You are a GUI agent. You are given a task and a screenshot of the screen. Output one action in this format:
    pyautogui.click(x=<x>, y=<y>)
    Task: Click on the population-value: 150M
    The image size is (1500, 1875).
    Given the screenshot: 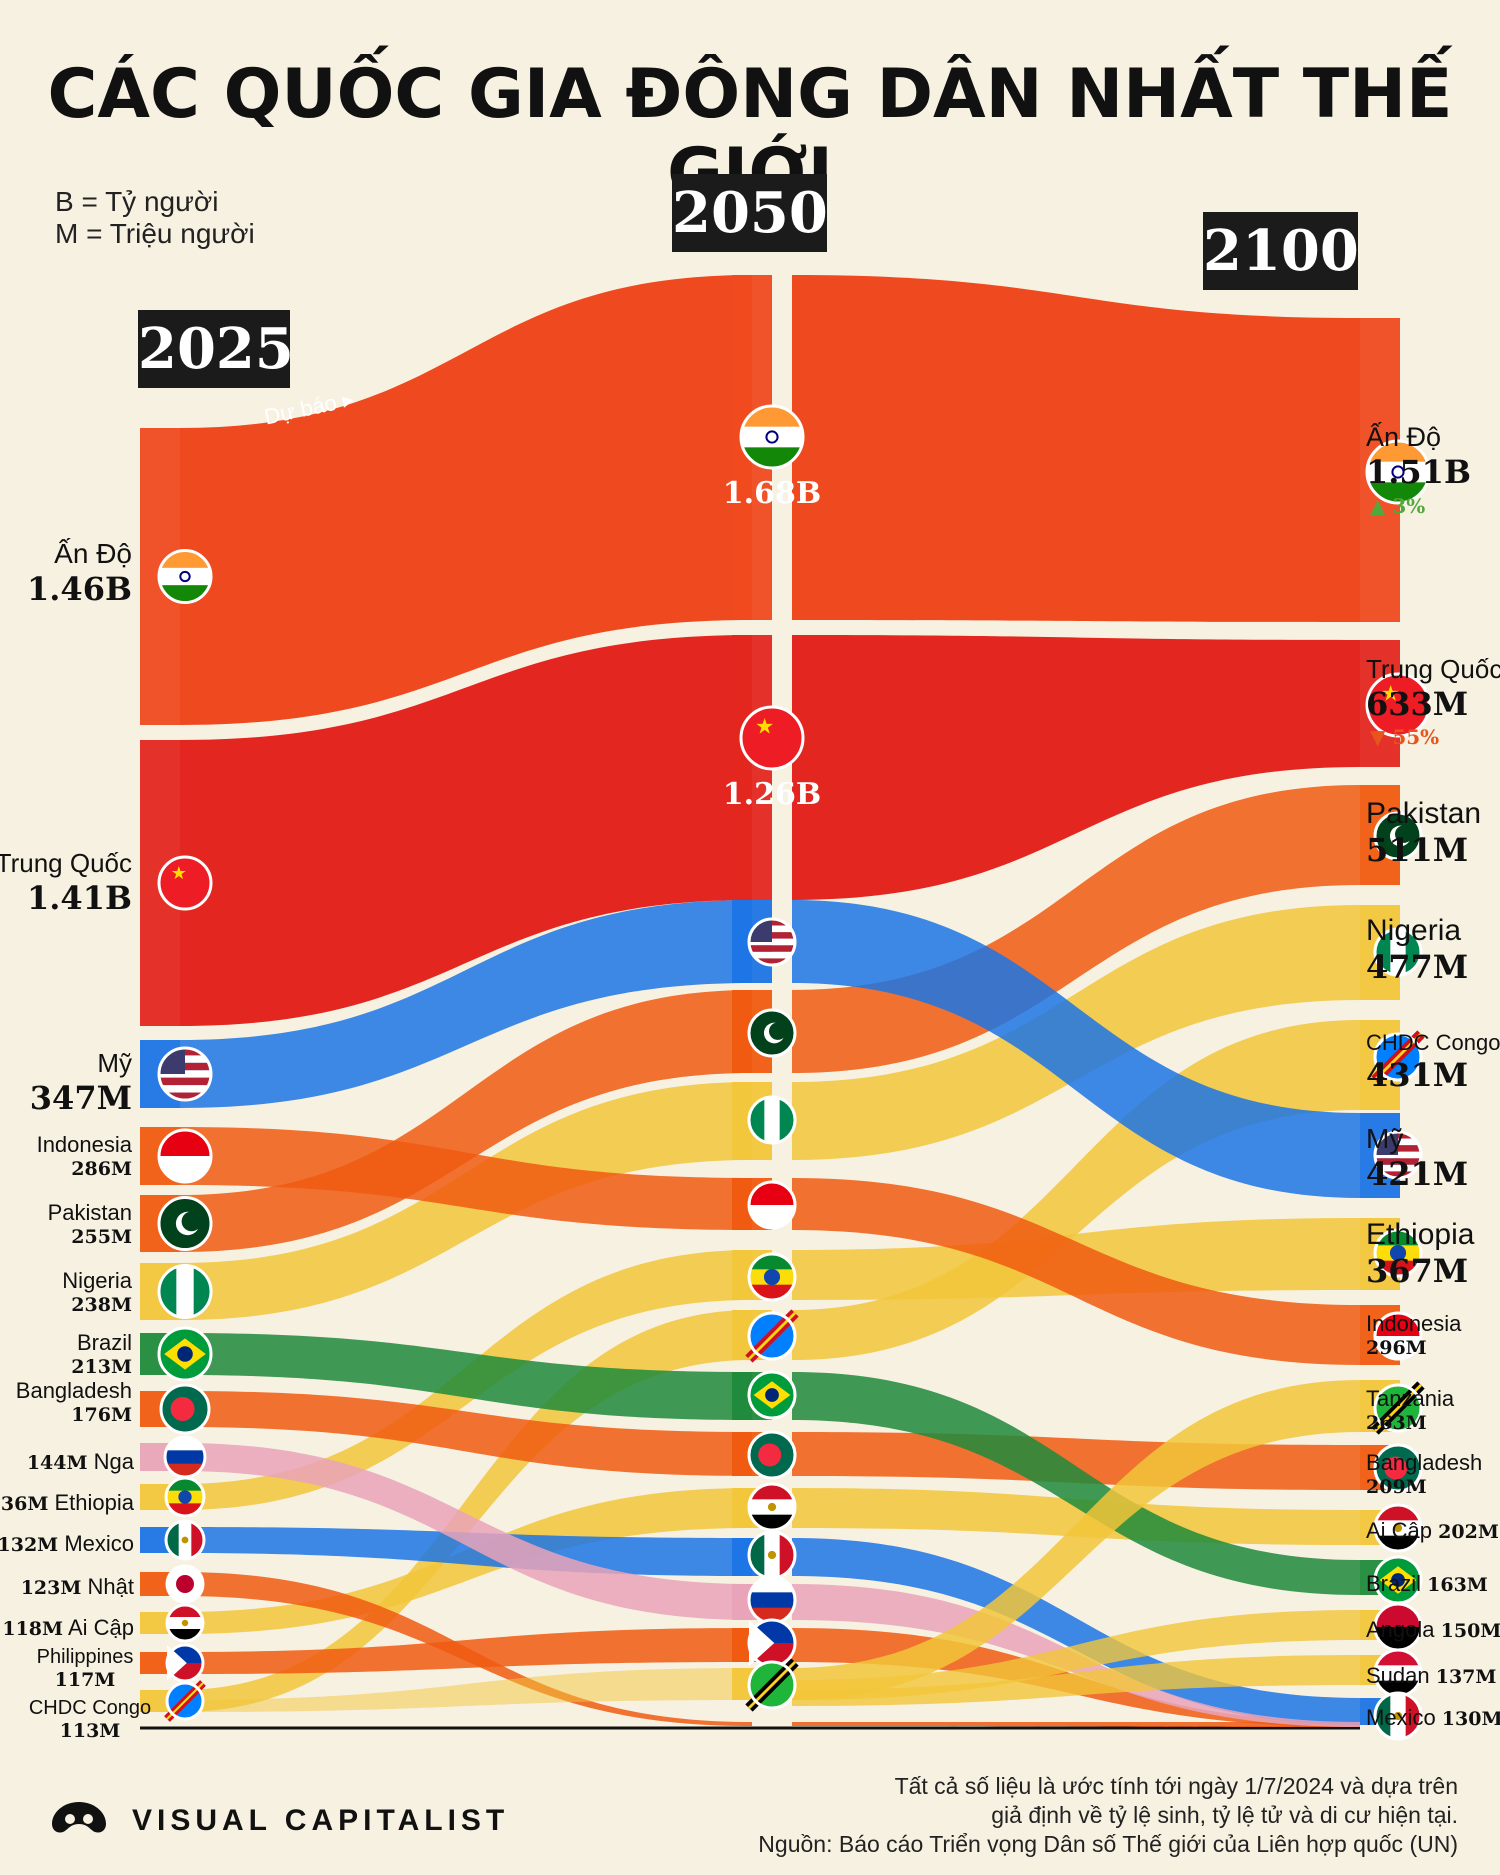 What is the action you would take?
    pyautogui.click(x=1470, y=1631)
    